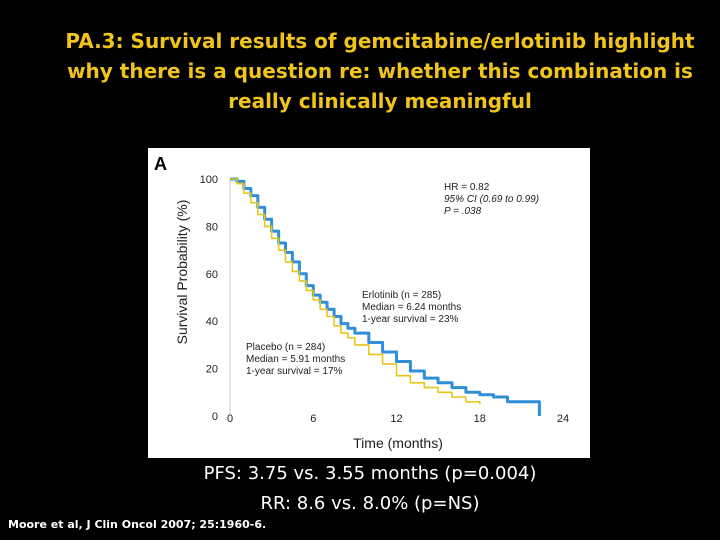  I want to click on ci-annotation: 95% CI (0.69 to 0.99), so click(491, 199).